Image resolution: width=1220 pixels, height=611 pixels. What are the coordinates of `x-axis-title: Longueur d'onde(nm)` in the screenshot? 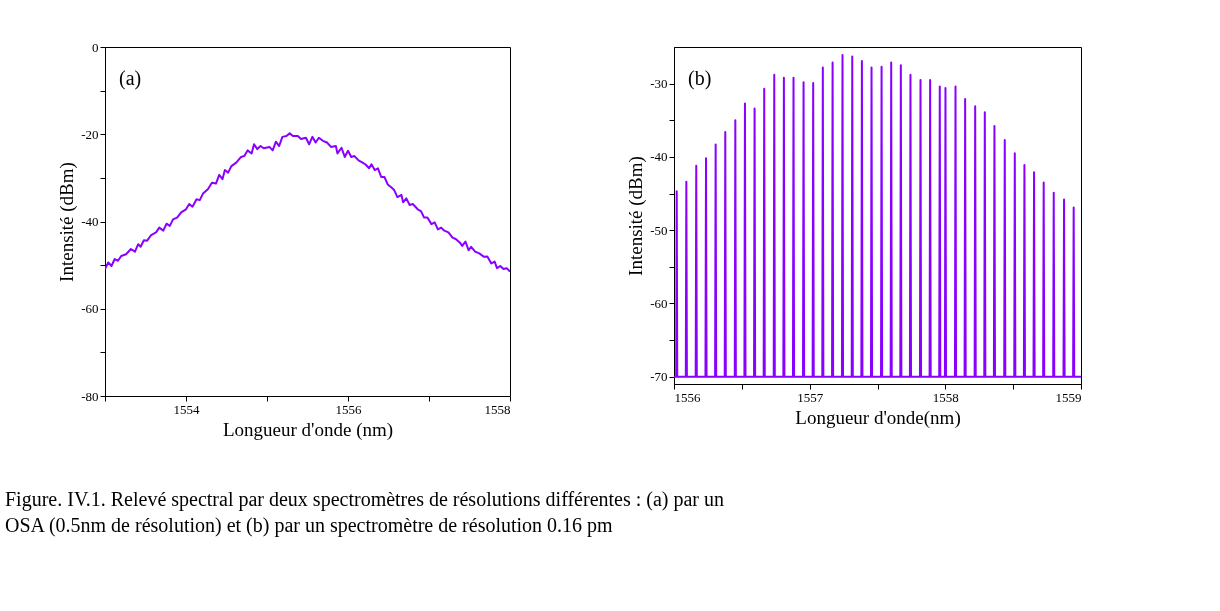 It's located at (878, 417).